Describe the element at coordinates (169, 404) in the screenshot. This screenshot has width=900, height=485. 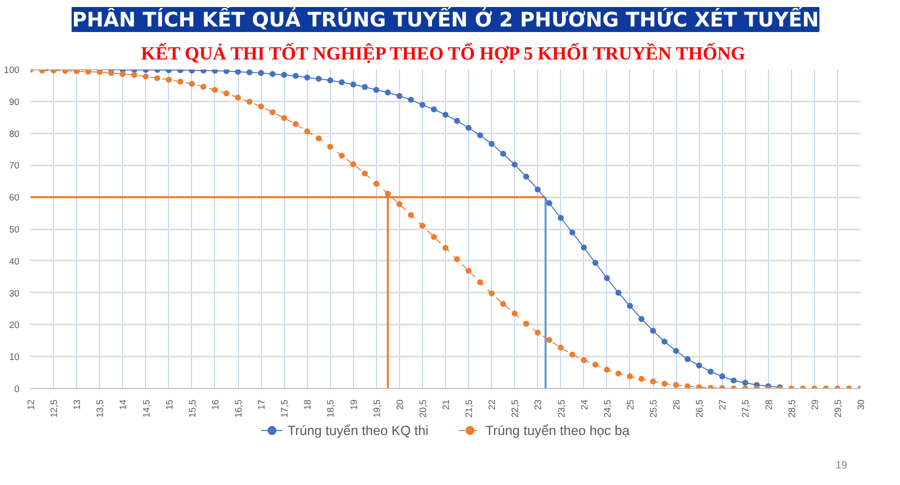
I see `x-tick-label: 15` at that location.